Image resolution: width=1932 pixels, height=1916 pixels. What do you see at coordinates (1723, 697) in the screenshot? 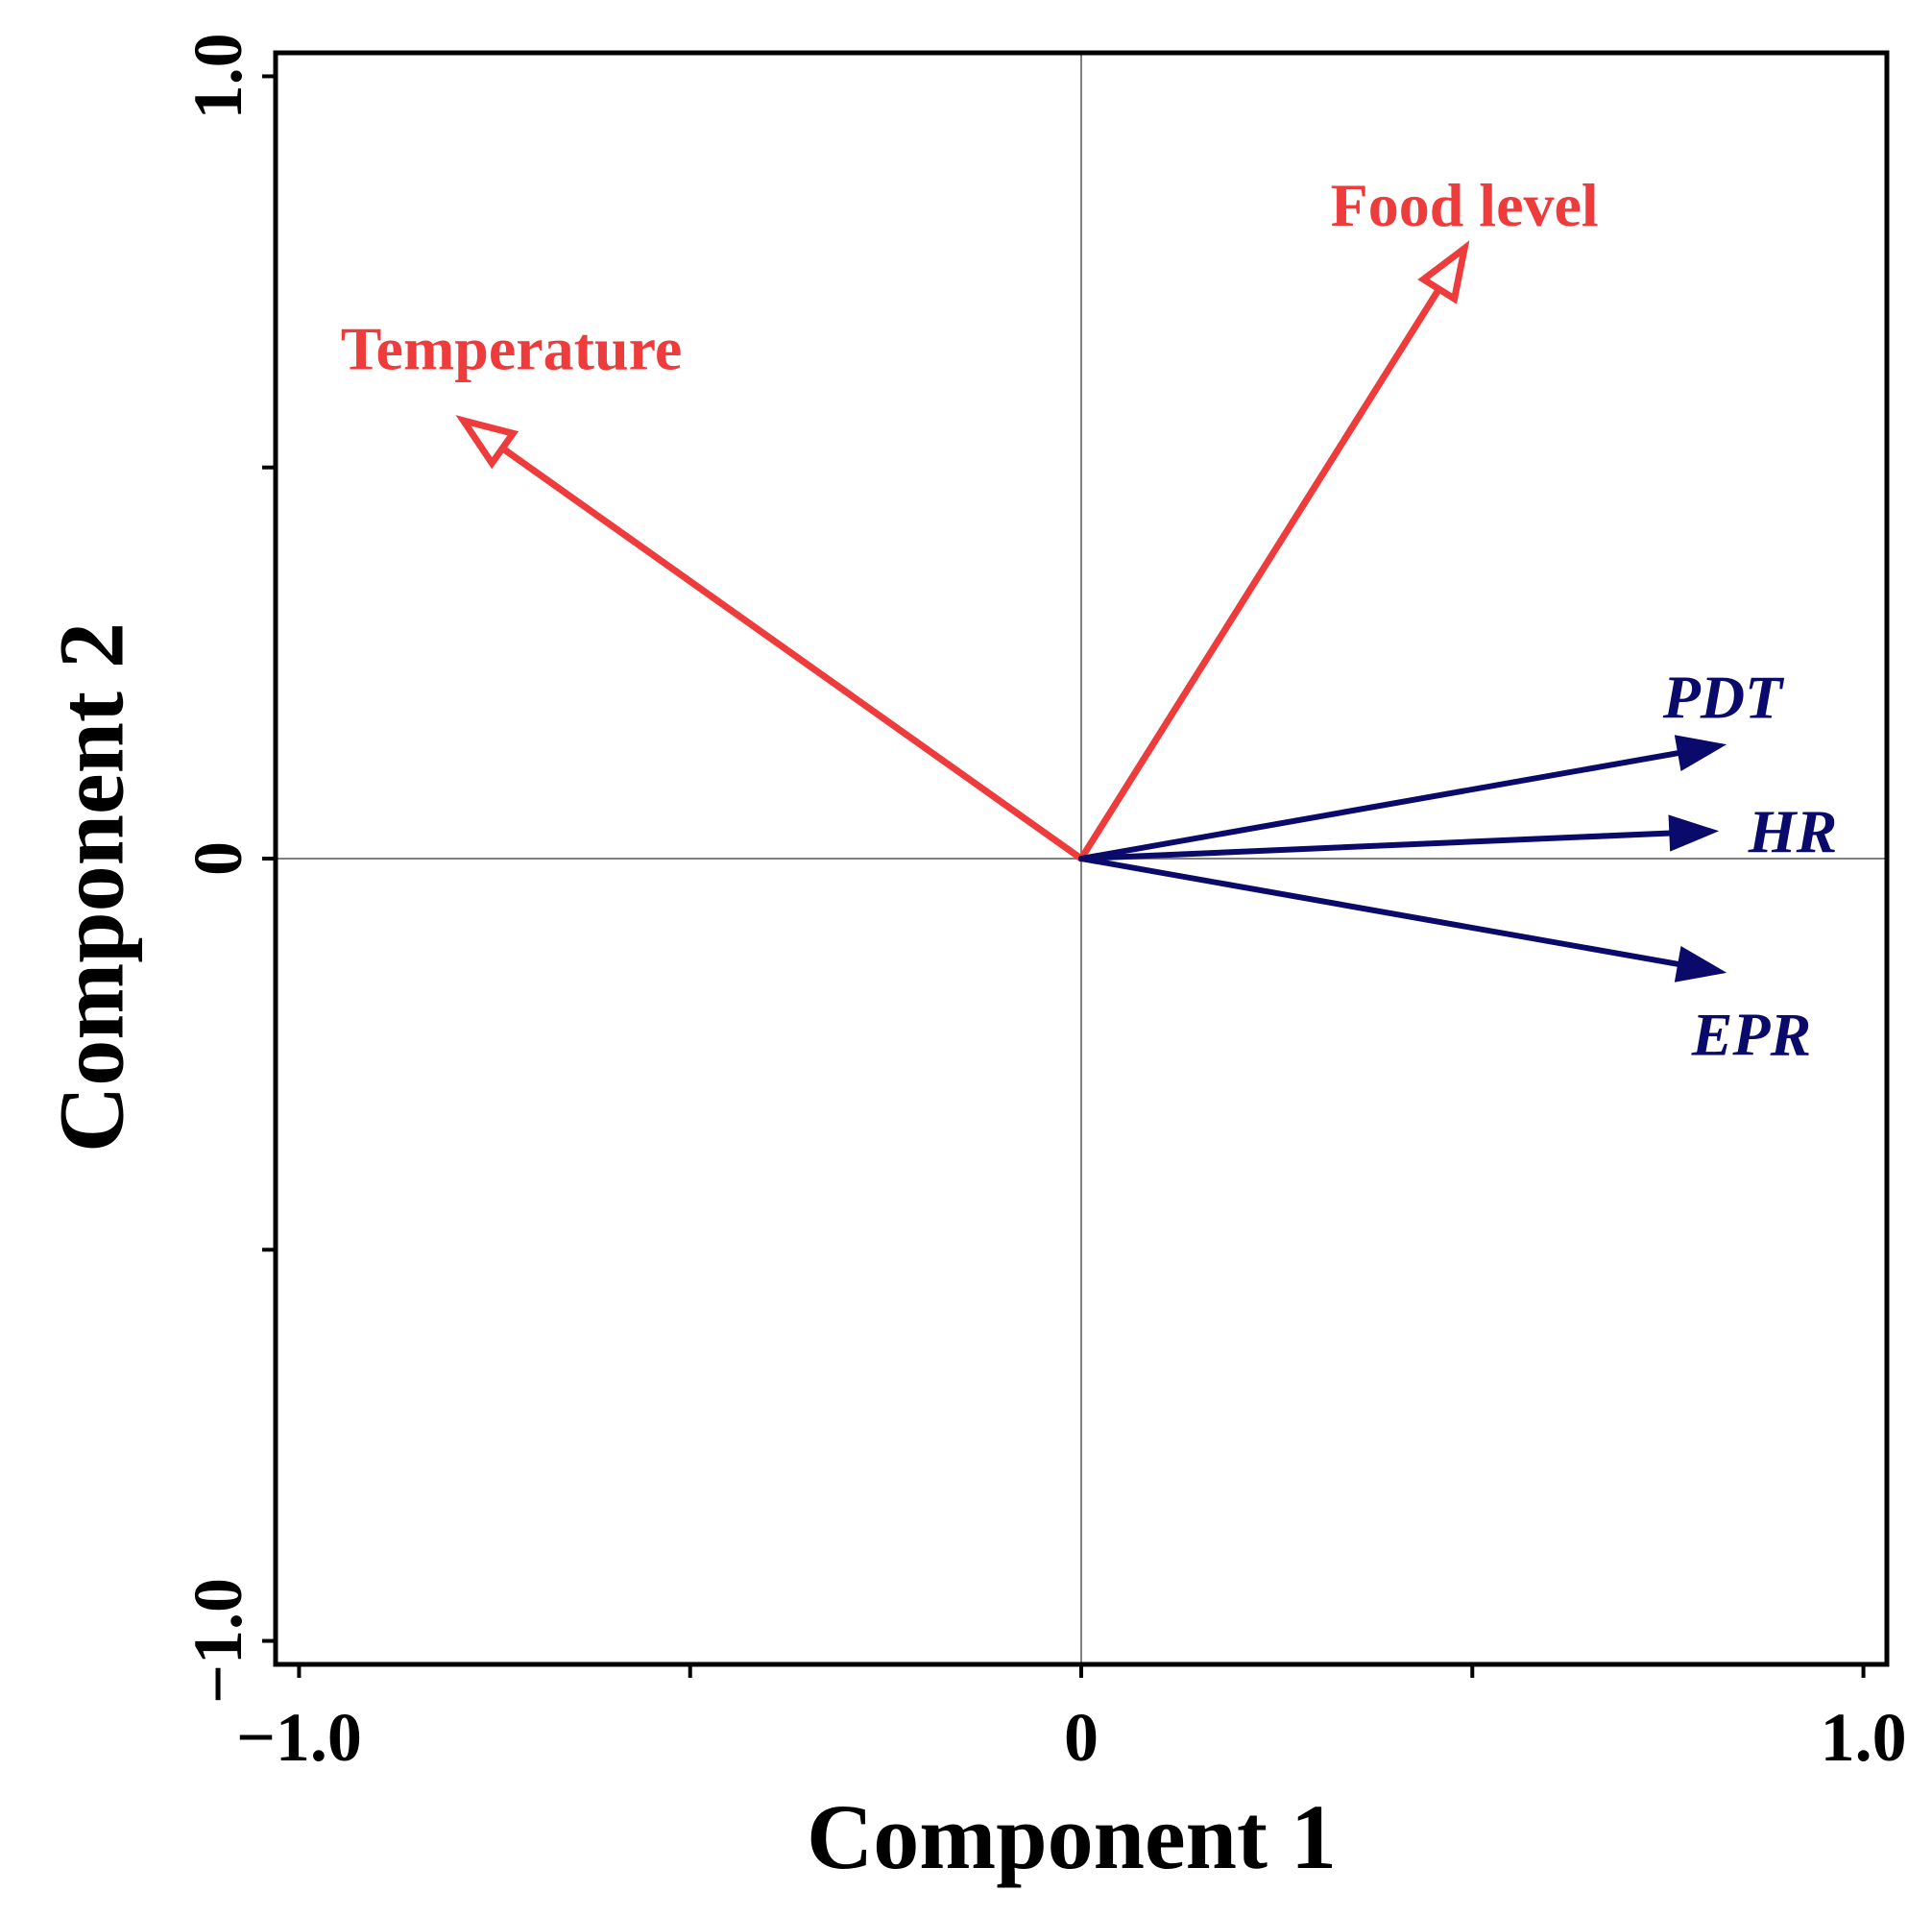
I see `vector-label-pdt: PDT` at bounding box center [1723, 697].